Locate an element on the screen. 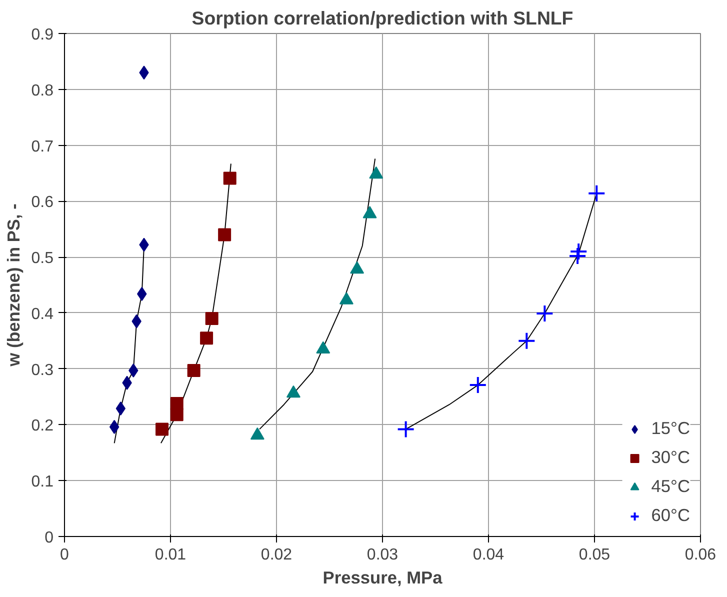 The image size is (727, 597). y-tick-label: 0.7 is located at coordinates (42, 147).